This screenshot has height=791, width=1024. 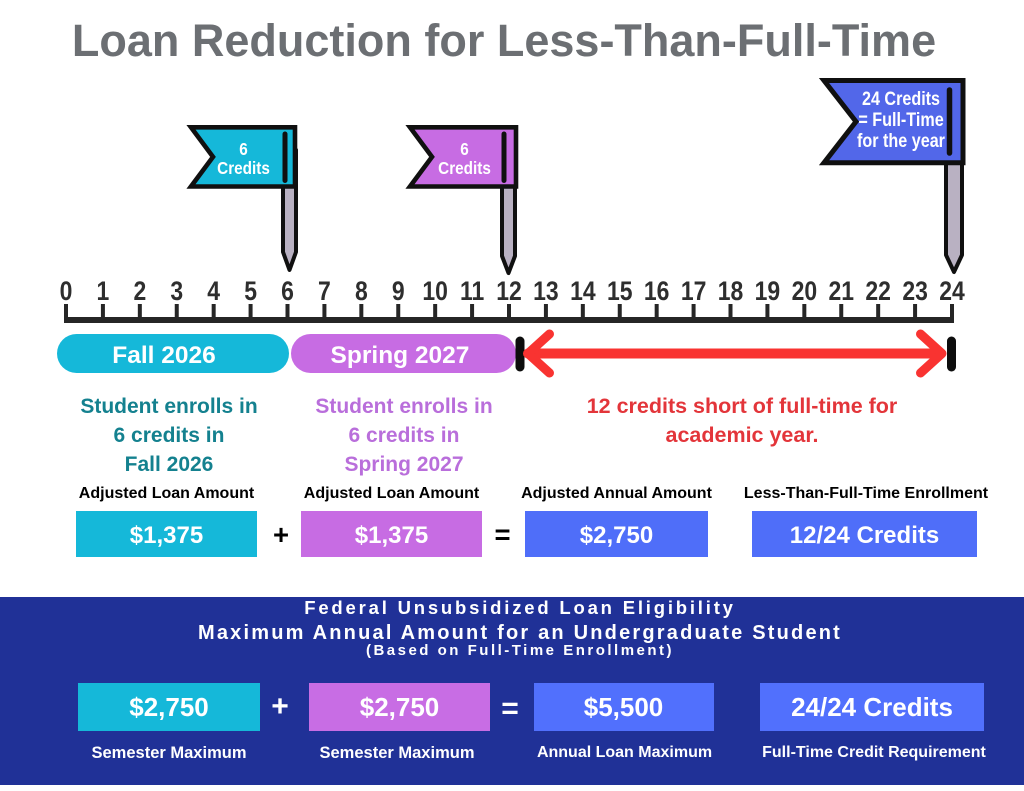 What do you see at coordinates (657, 291) in the screenshot?
I see `svg-text: 16` at bounding box center [657, 291].